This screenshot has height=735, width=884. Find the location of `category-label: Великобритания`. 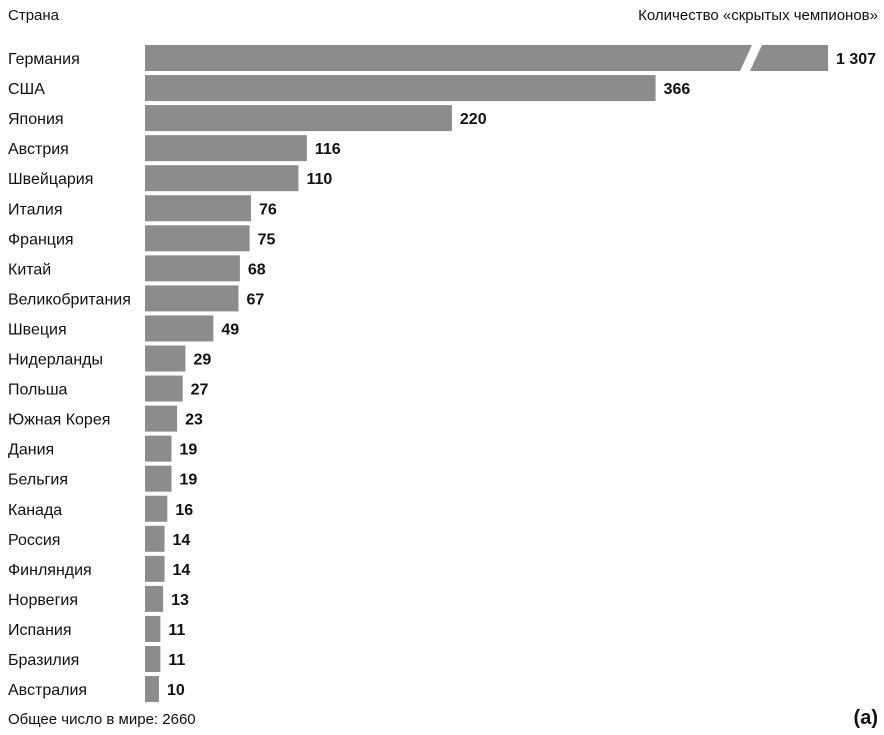

category-label: Великобритания is located at coordinates (69, 299).